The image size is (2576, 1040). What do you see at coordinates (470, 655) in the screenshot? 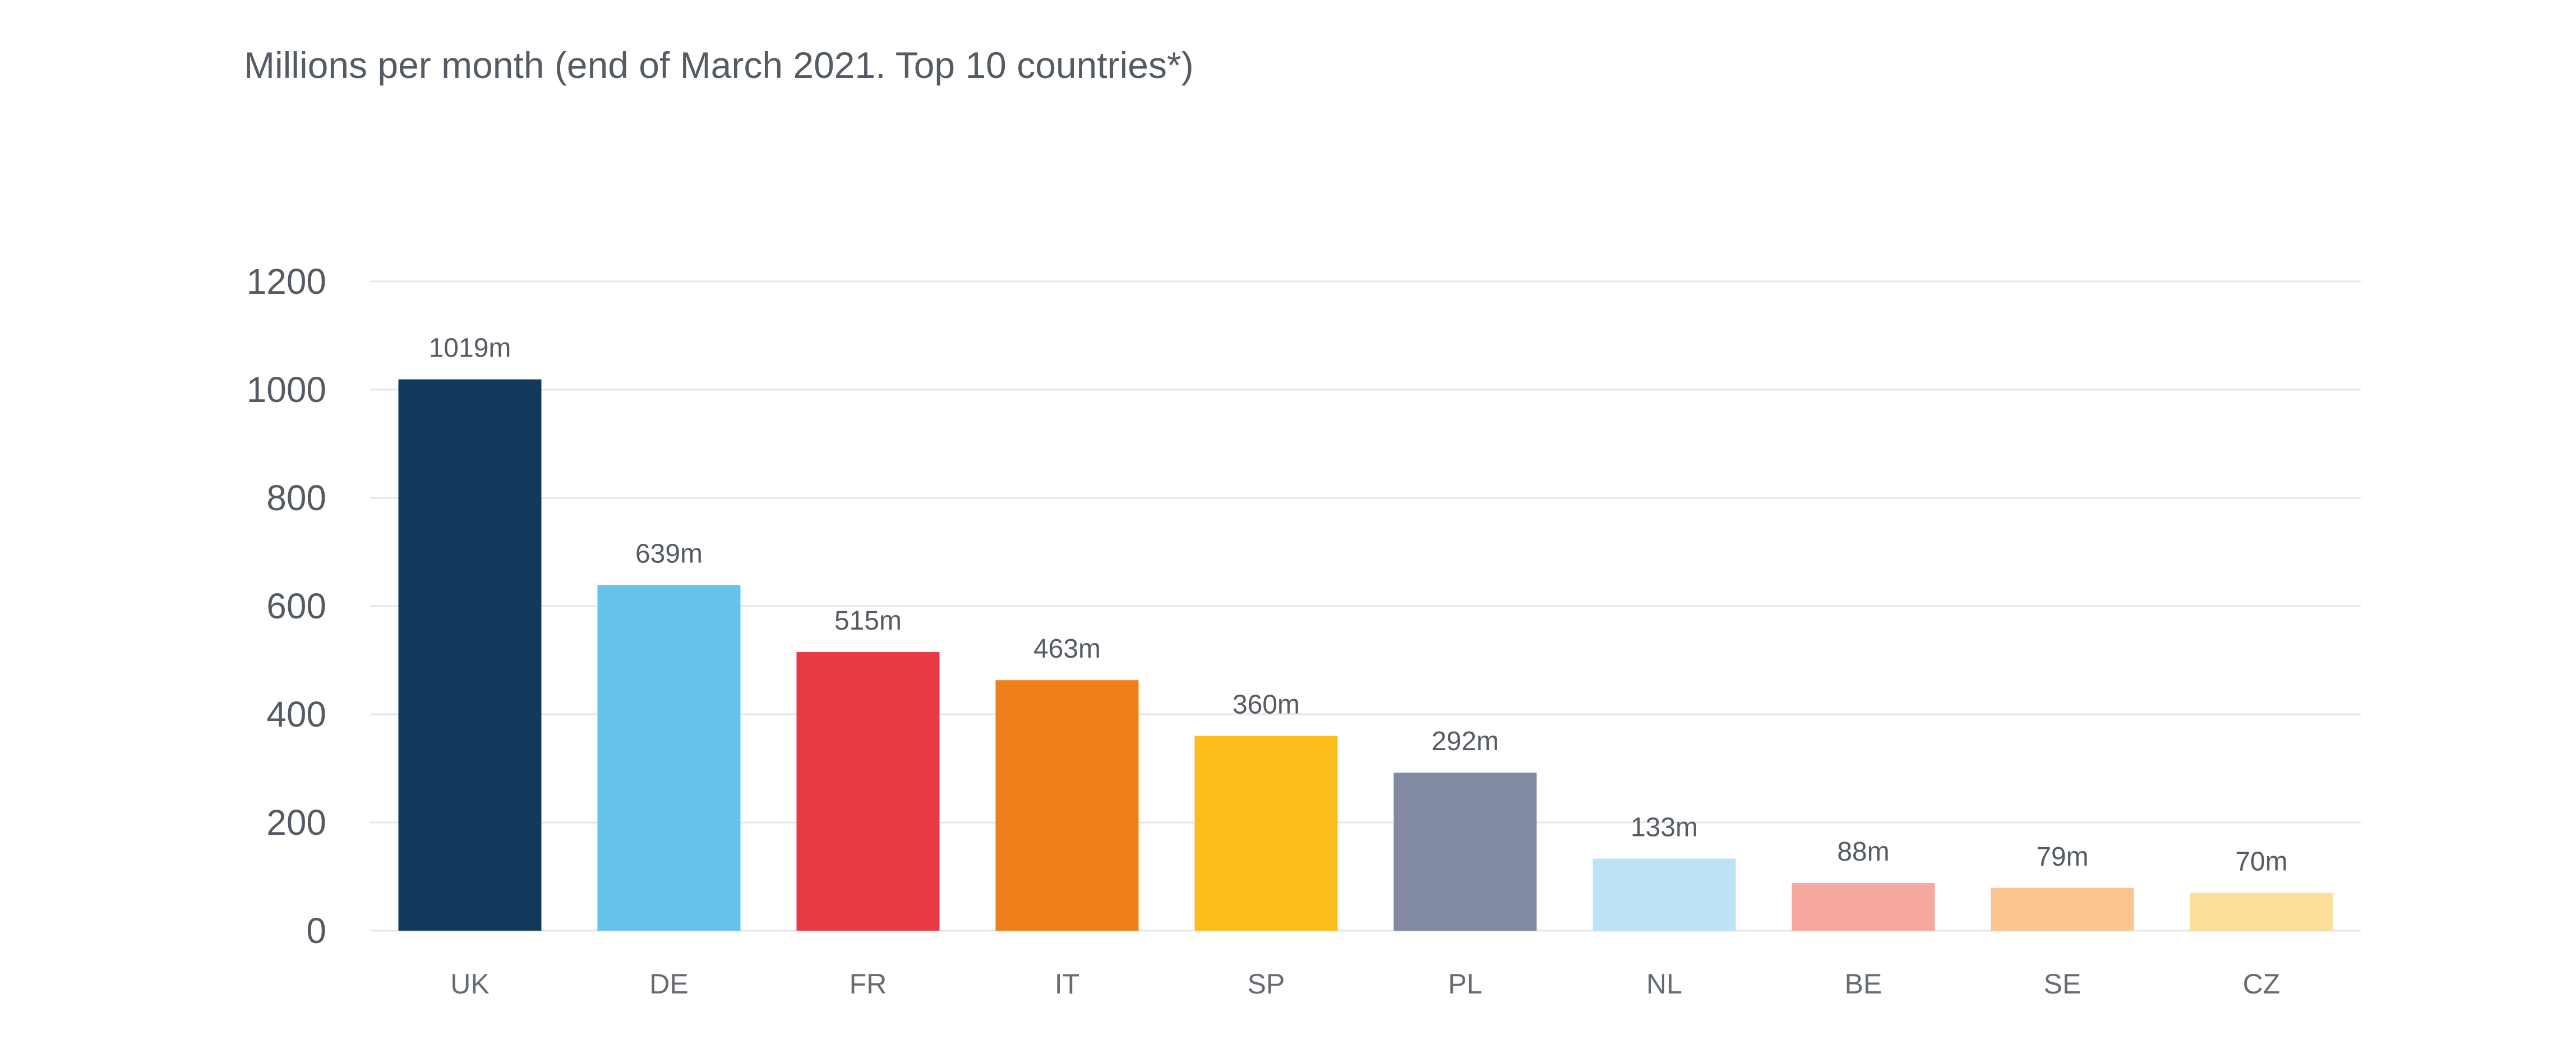
I see `bar-uk` at bounding box center [470, 655].